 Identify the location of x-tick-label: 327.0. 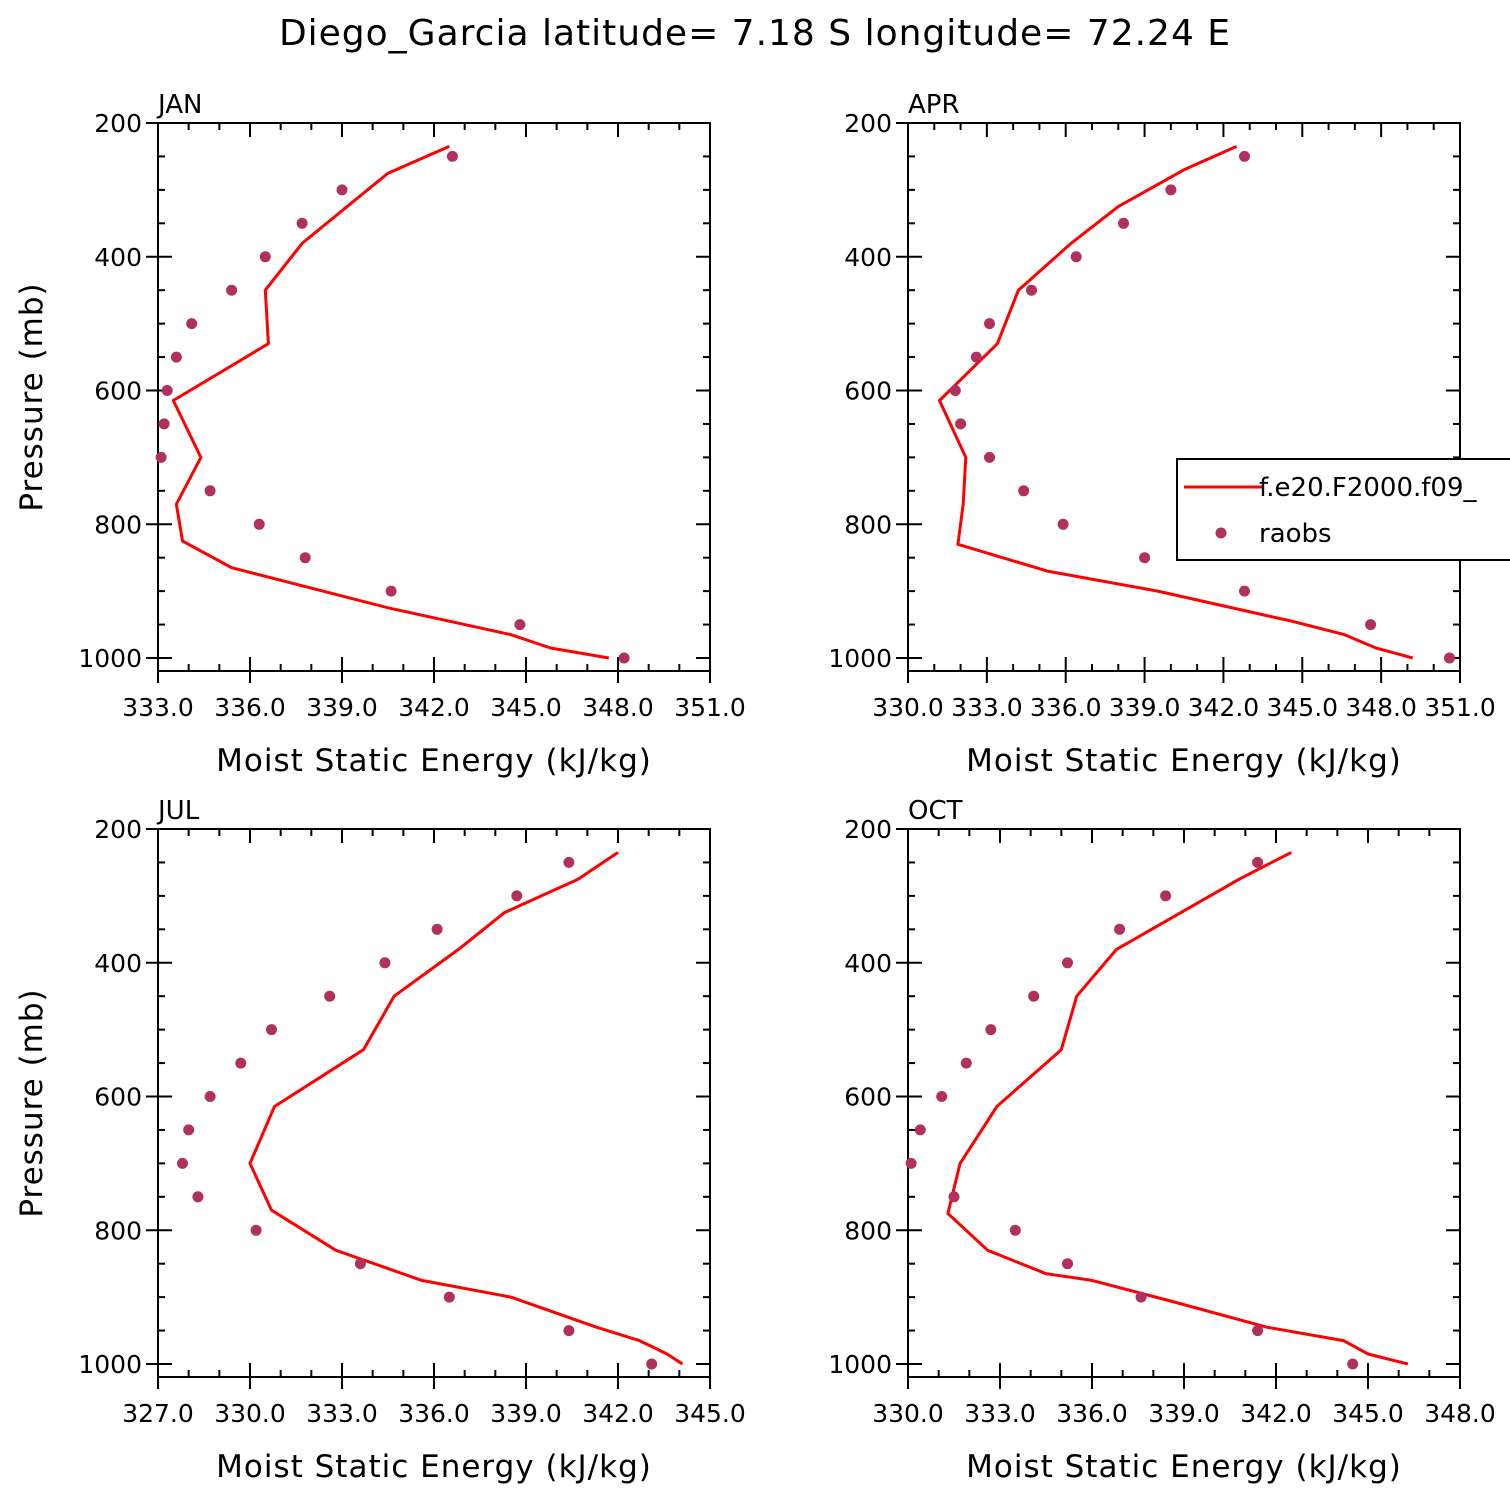
(158, 1413).